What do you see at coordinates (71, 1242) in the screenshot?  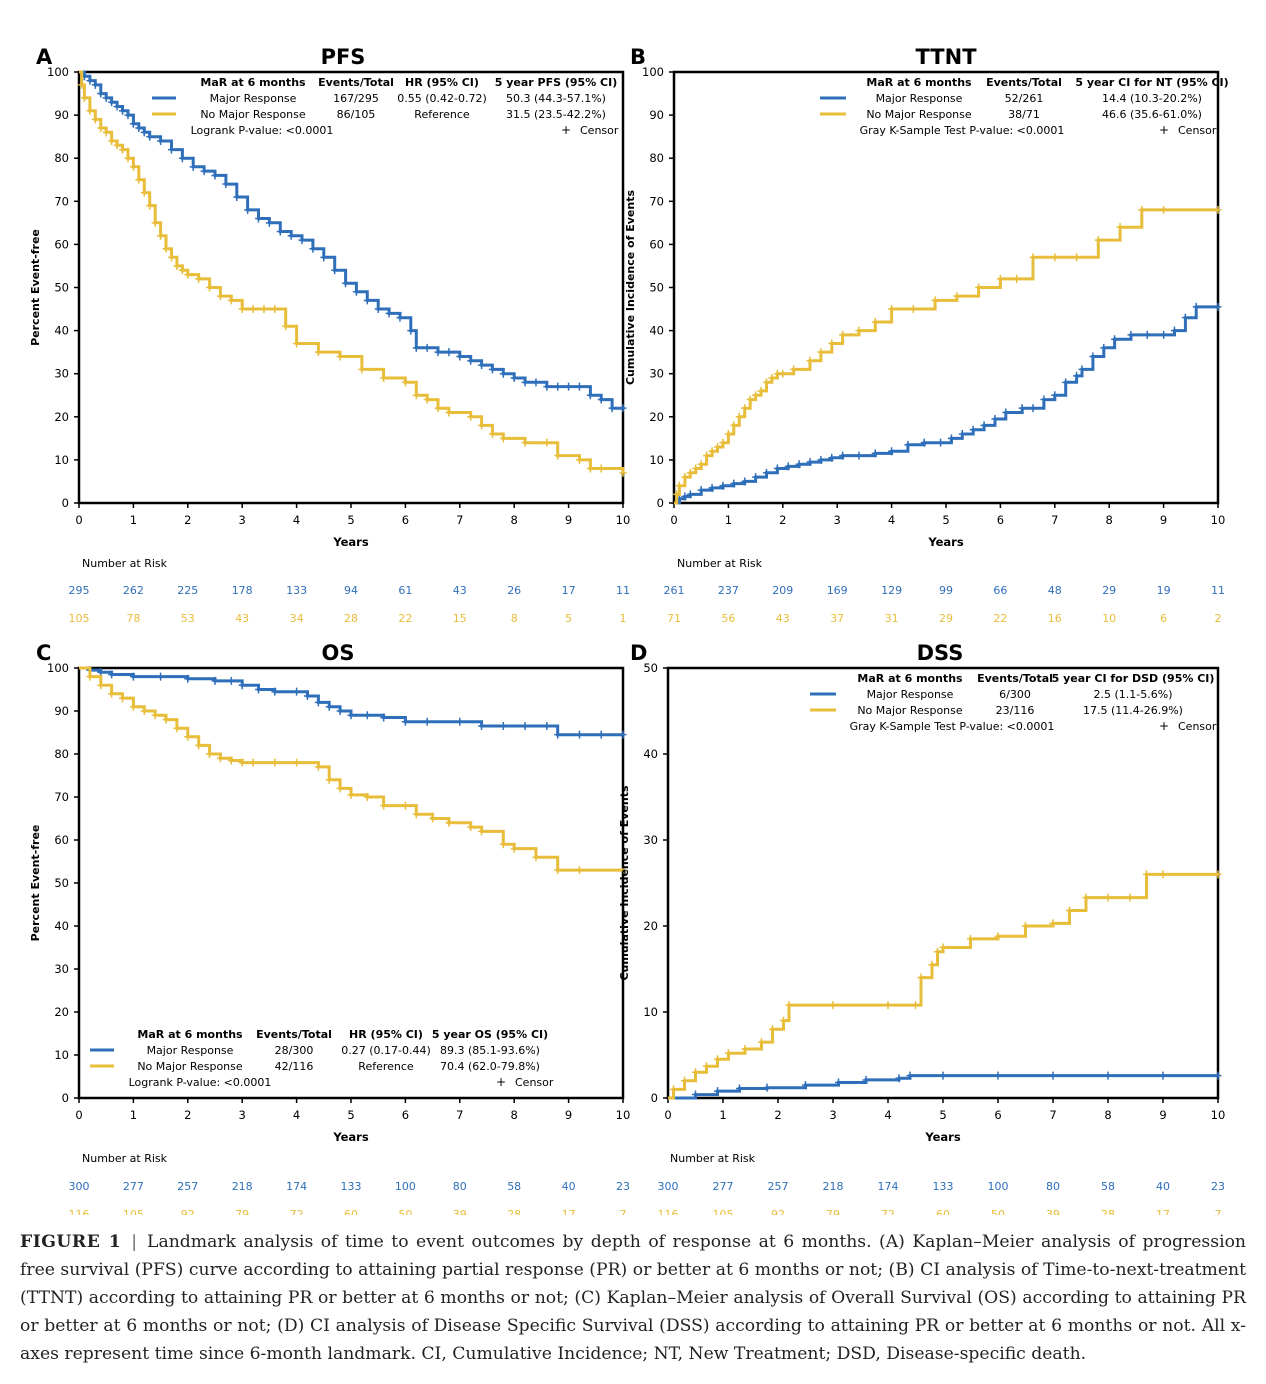 I see `caption-label: FIGURE 1` at bounding box center [71, 1242].